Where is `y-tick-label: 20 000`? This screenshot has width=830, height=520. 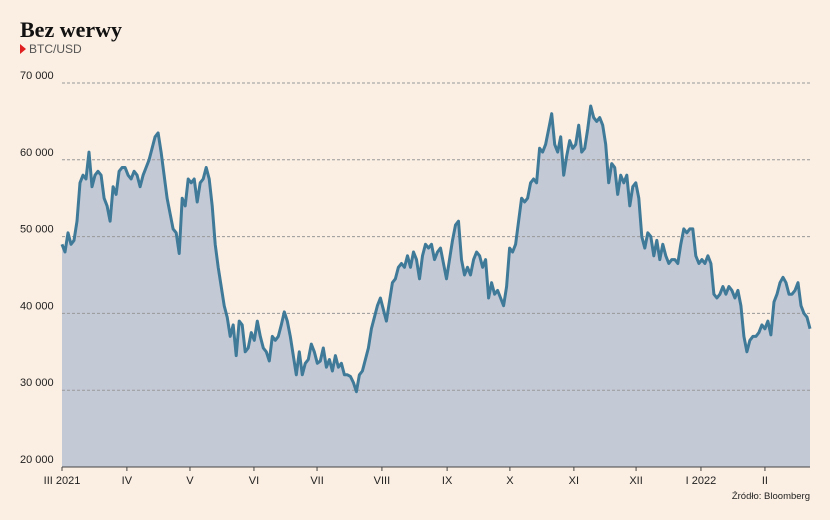
y-tick-label: 20 000 is located at coordinates (37, 460).